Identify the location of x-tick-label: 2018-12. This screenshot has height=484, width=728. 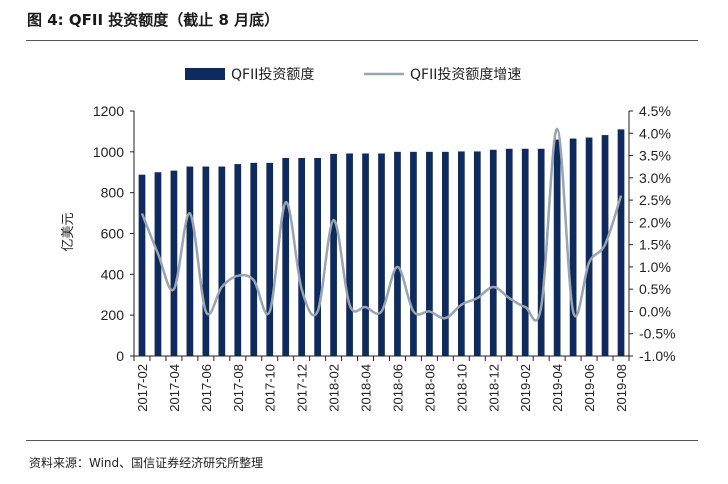
(493, 388).